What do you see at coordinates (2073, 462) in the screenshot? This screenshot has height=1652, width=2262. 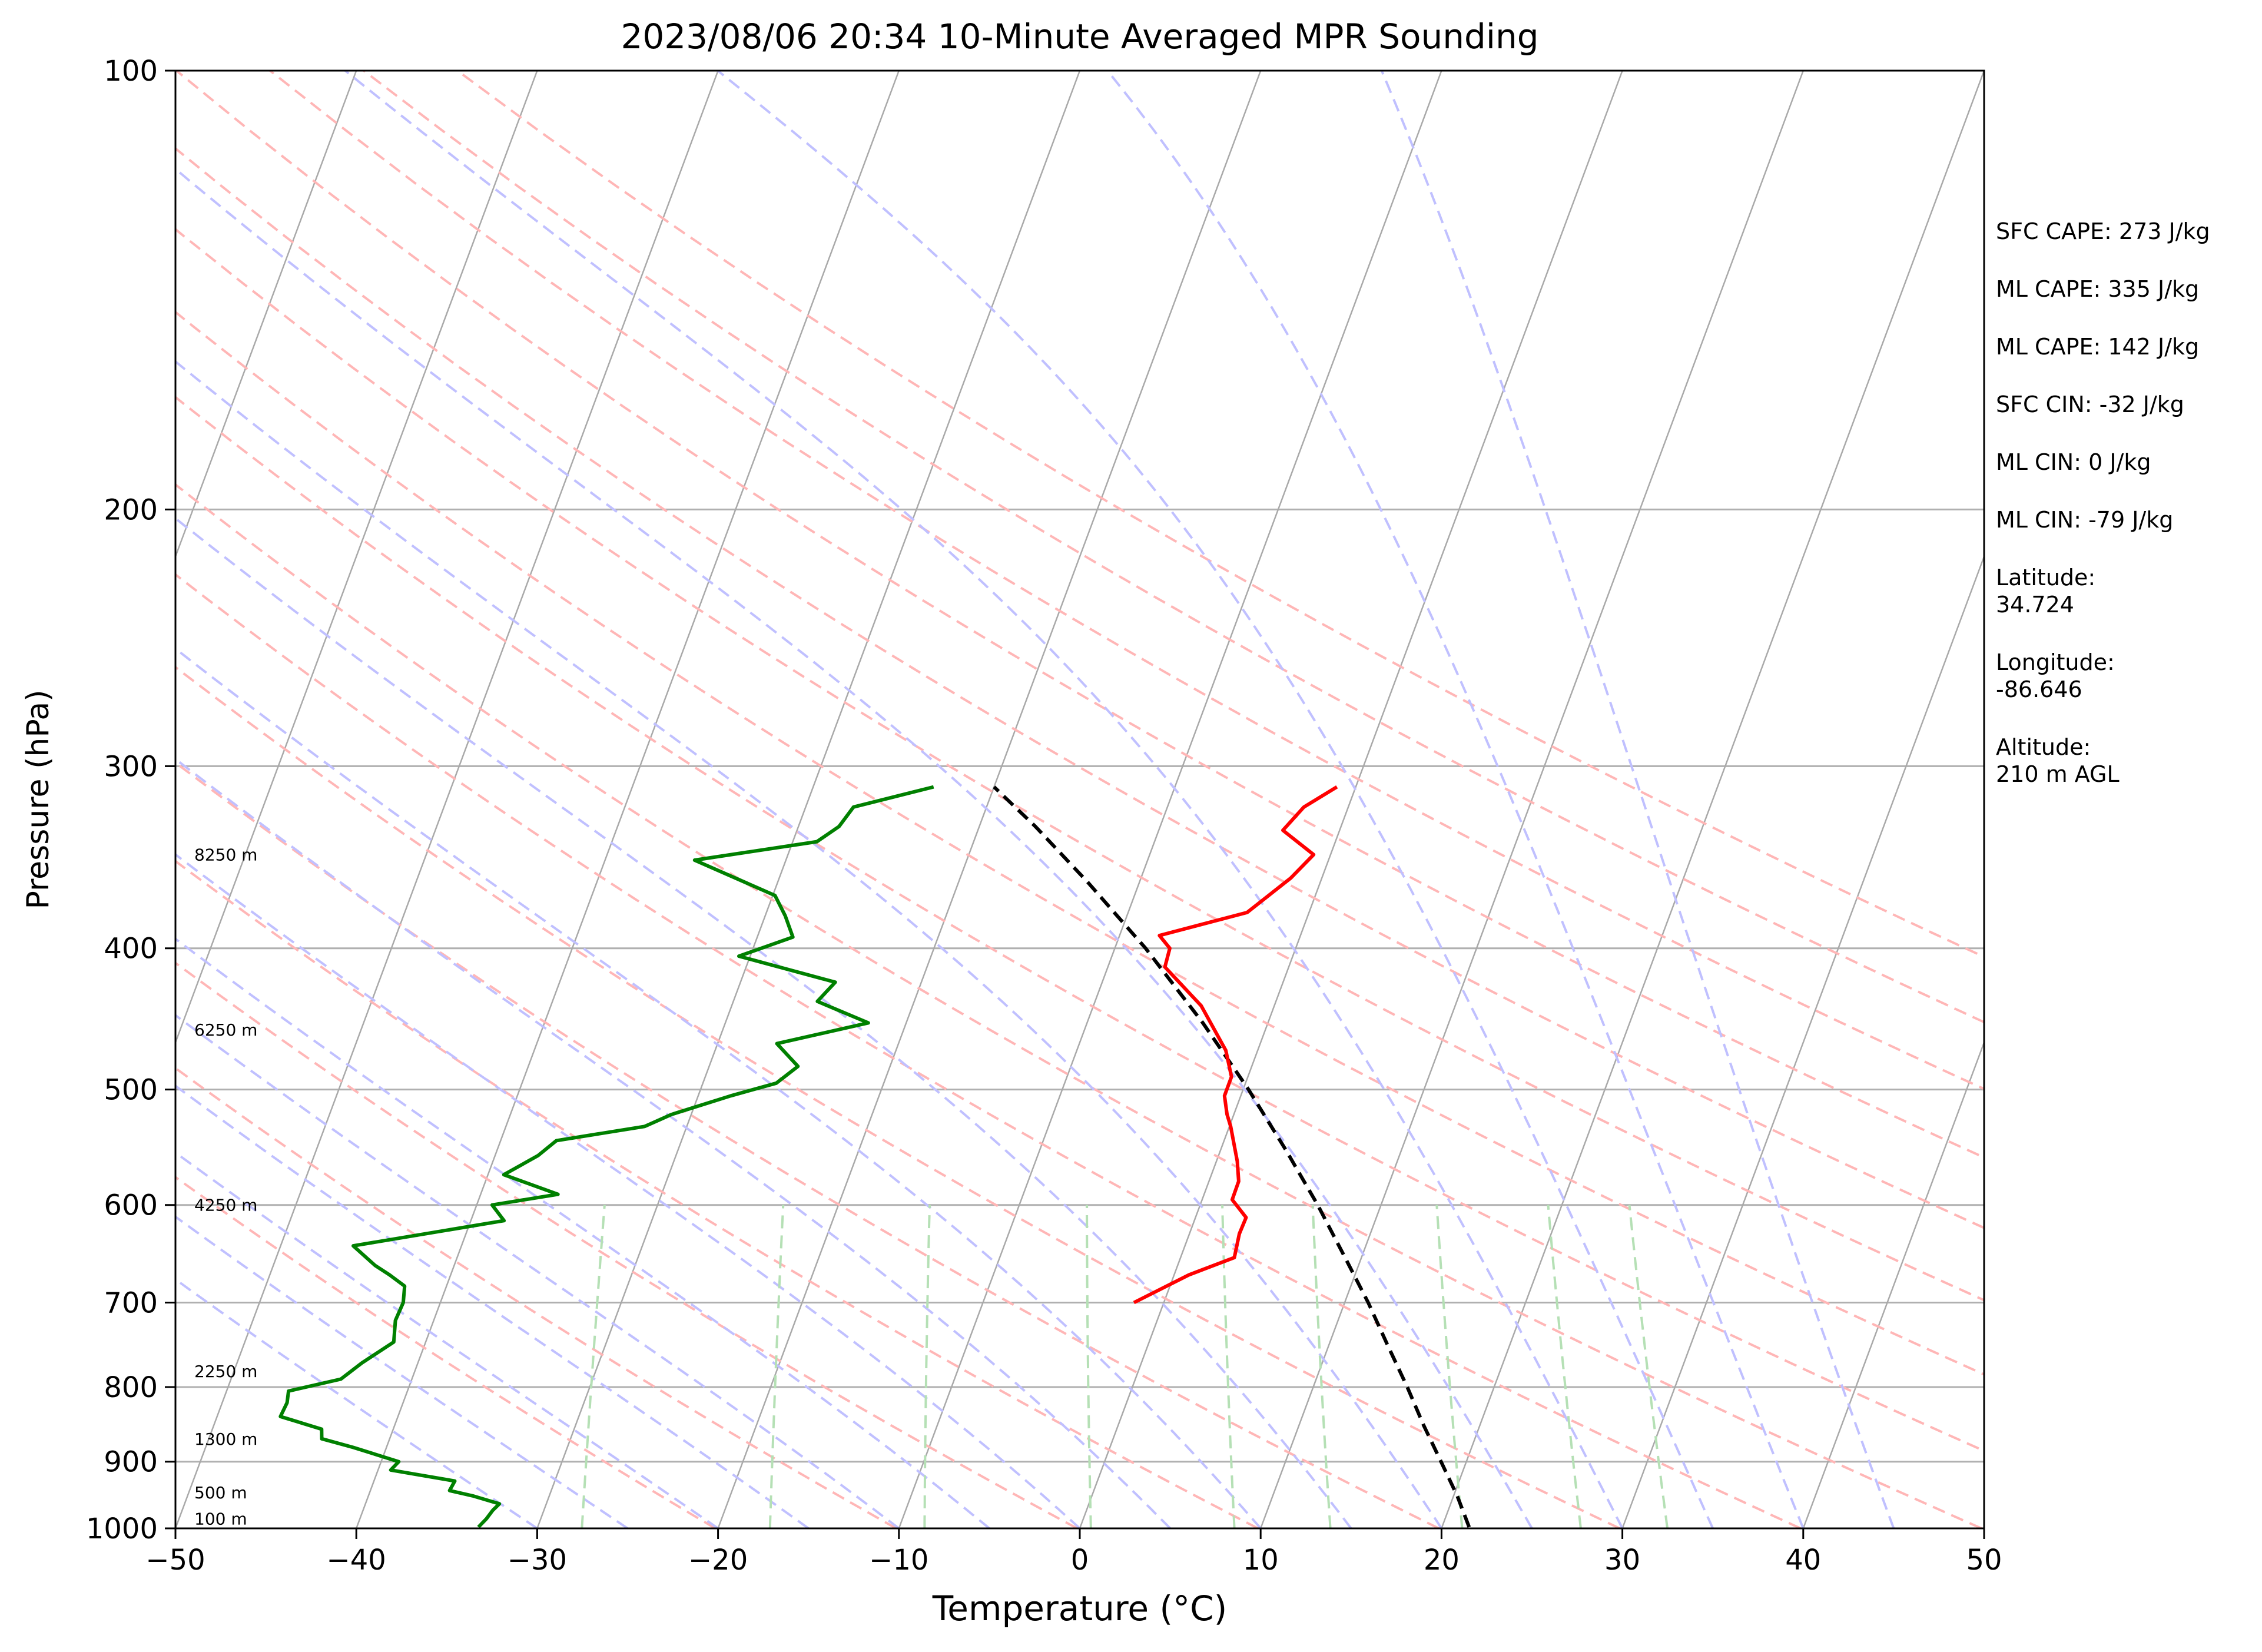 I see `ml-cin-text: ML CIN: 0 J/kg` at bounding box center [2073, 462].